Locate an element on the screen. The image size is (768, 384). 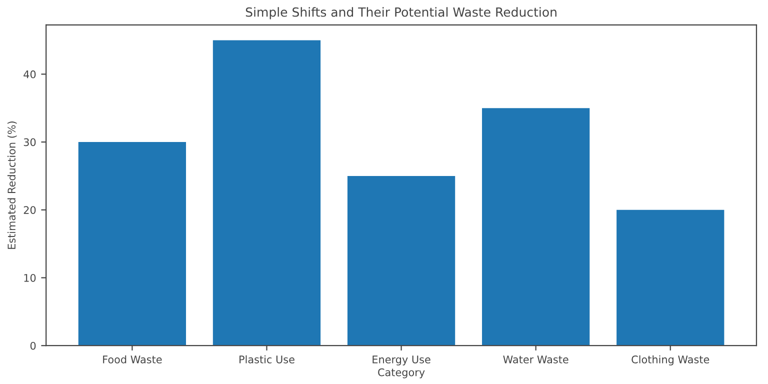
y-tick-label: 20 is located at coordinates (30, 210).